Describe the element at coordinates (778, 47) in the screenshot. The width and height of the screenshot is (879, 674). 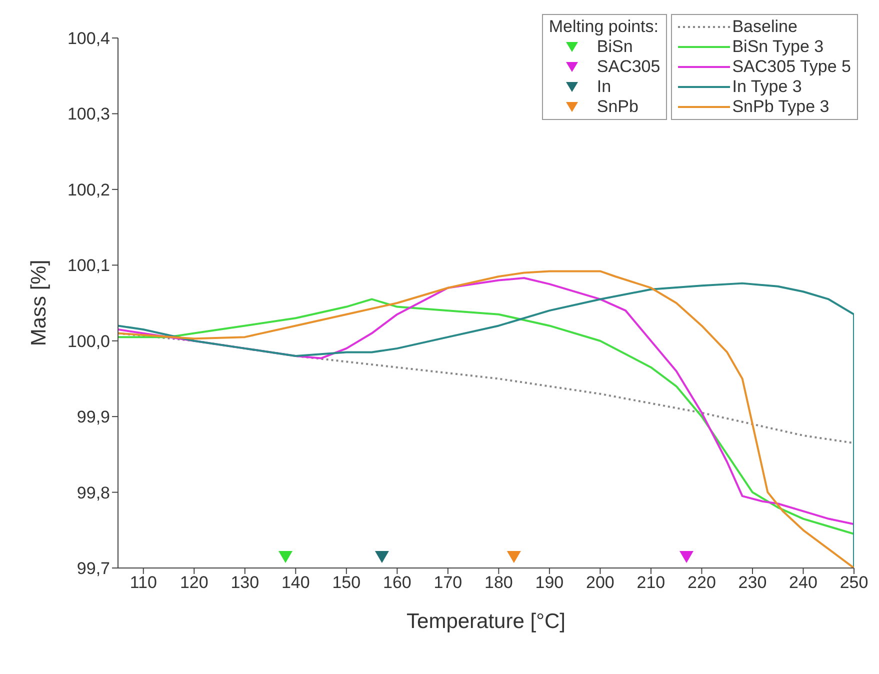
I see `legend-label: BiSn Type 3` at that location.